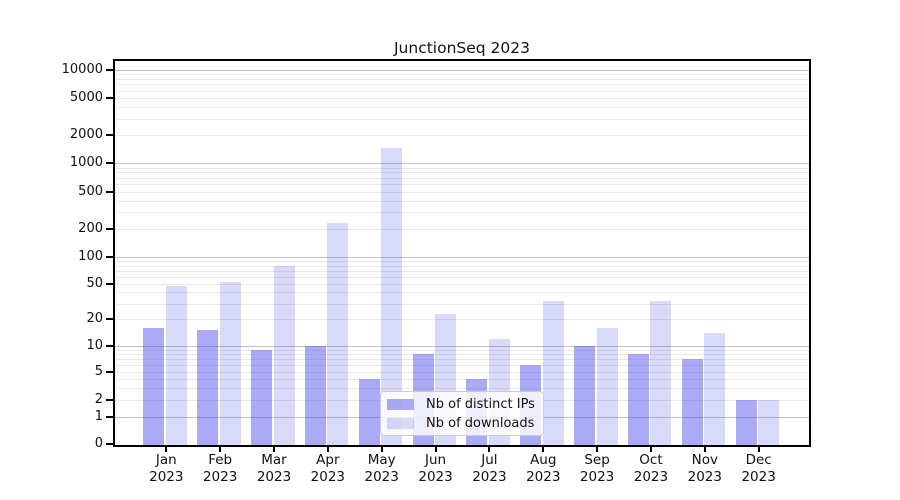 This screenshot has height=500, width=900. What do you see at coordinates (98, 443) in the screenshot?
I see `y-tick-label: 0` at bounding box center [98, 443].